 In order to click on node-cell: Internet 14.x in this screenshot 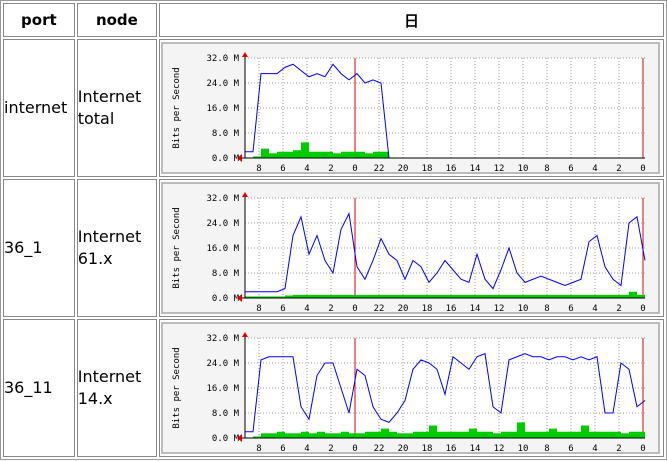, I will do `click(117, 388)`.